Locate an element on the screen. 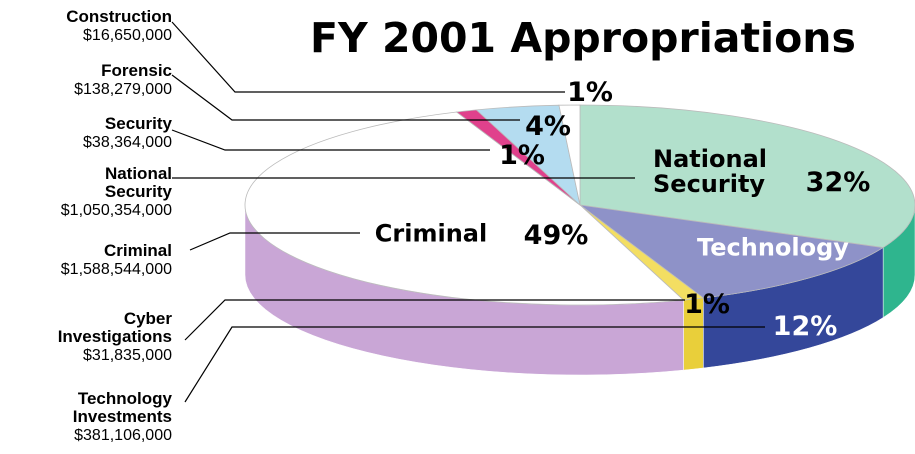 The width and height of the screenshot is (915, 454). category-label: Criminal $1,588,544,000 is located at coordinates (116, 260).